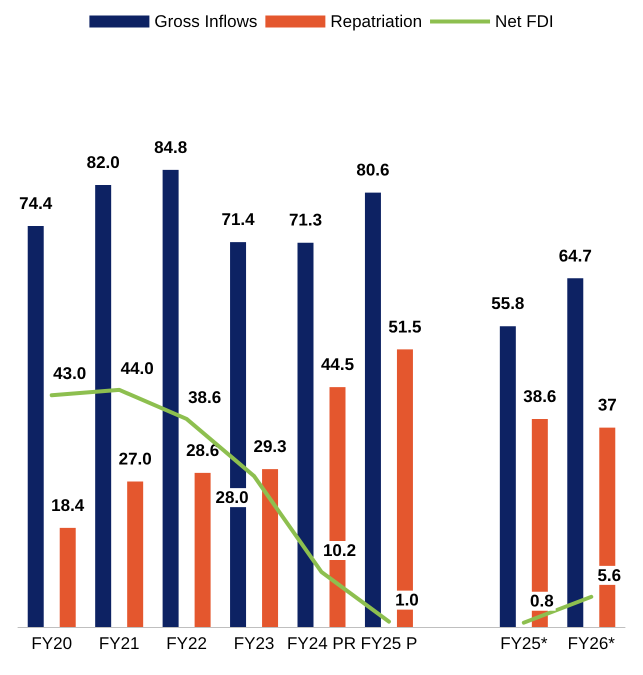  I want to click on data-label: 71.4, so click(239, 220).